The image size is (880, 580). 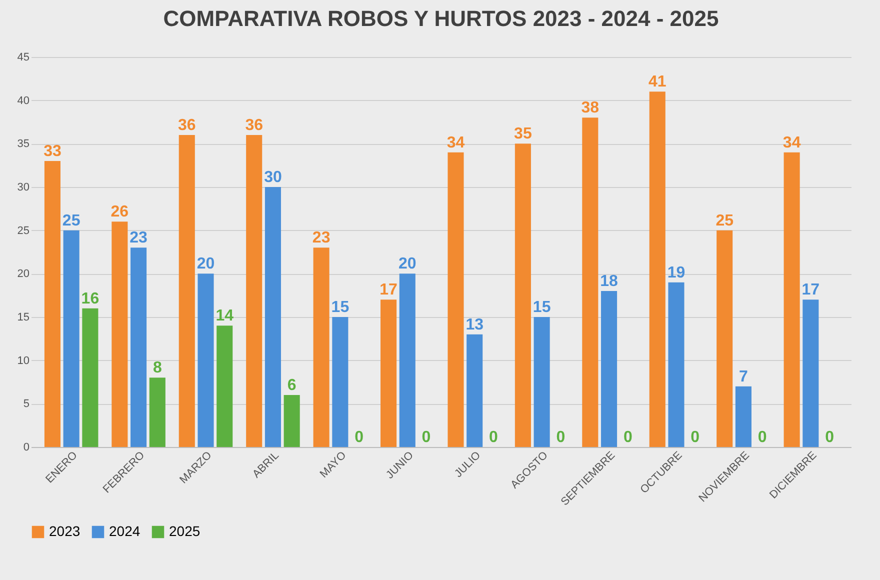 I want to click on data-label: 16, so click(x=90, y=299).